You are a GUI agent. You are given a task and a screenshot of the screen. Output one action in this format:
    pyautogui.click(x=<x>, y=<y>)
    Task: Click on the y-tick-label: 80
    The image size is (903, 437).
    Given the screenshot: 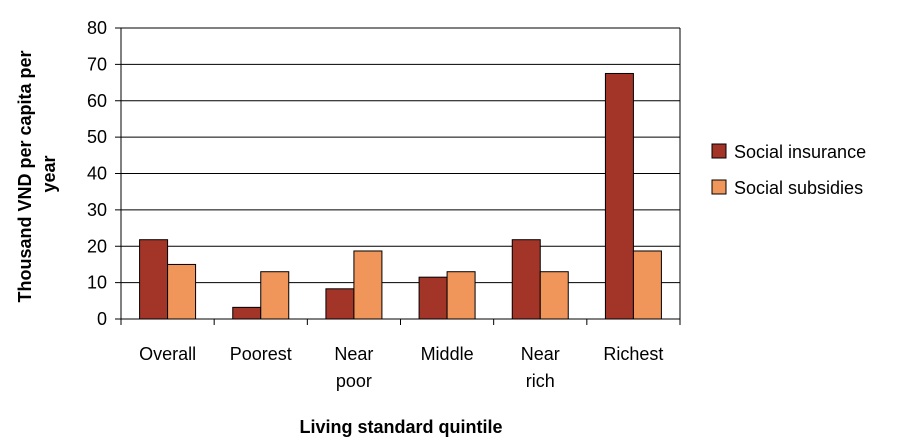 What is the action you would take?
    pyautogui.click(x=97, y=28)
    